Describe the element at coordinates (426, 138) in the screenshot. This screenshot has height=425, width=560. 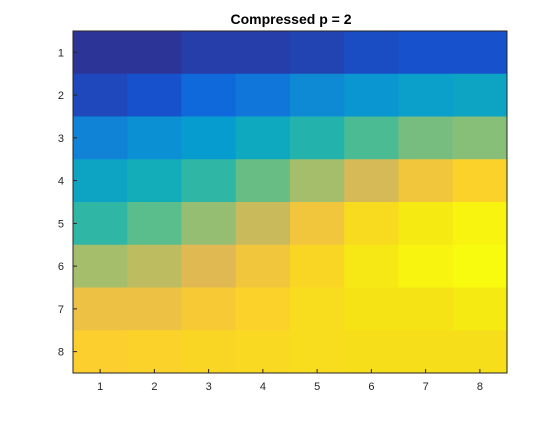
I see `heatmap-cell-r3-c7` at that location.